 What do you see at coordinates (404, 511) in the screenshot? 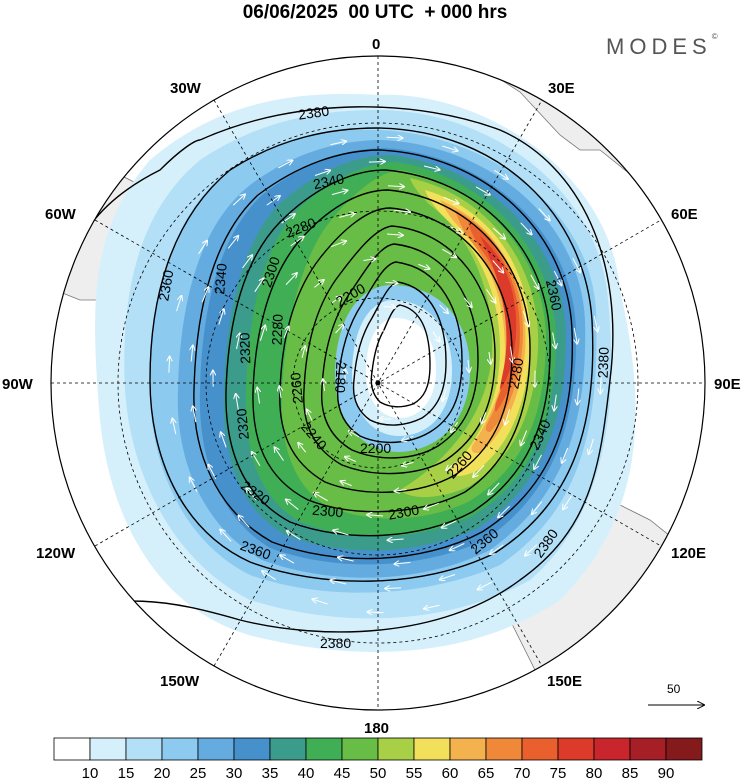
I see `contour-label: 2300` at bounding box center [404, 511].